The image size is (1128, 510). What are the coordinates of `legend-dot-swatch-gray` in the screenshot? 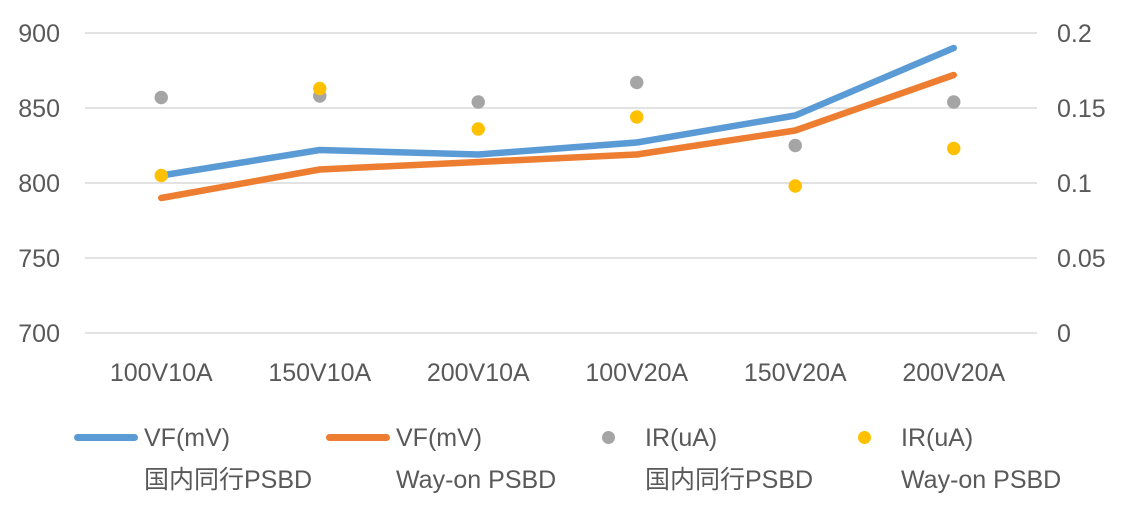 It's located at (608, 437).